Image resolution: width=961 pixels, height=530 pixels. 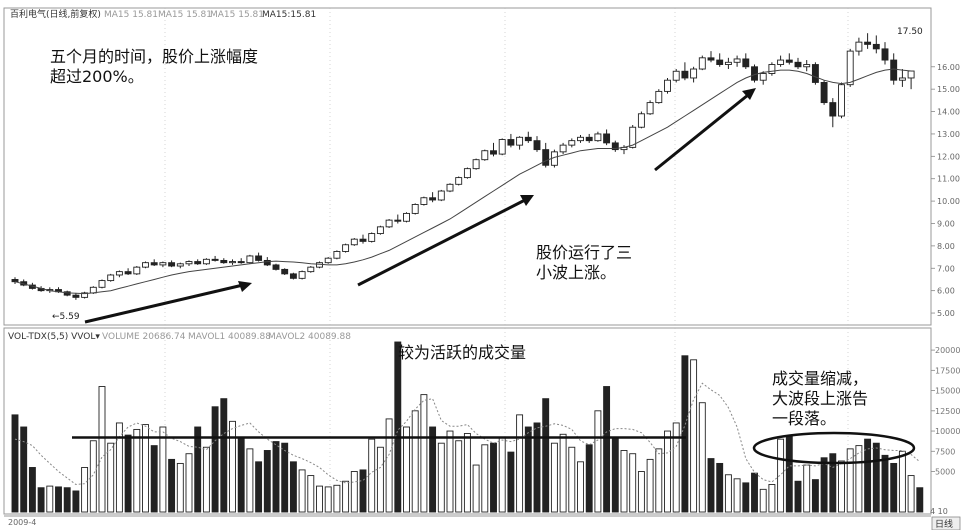 What do you see at coordinates (910, 32) in the screenshot?
I see `high-price-label: 17.50` at bounding box center [910, 32].